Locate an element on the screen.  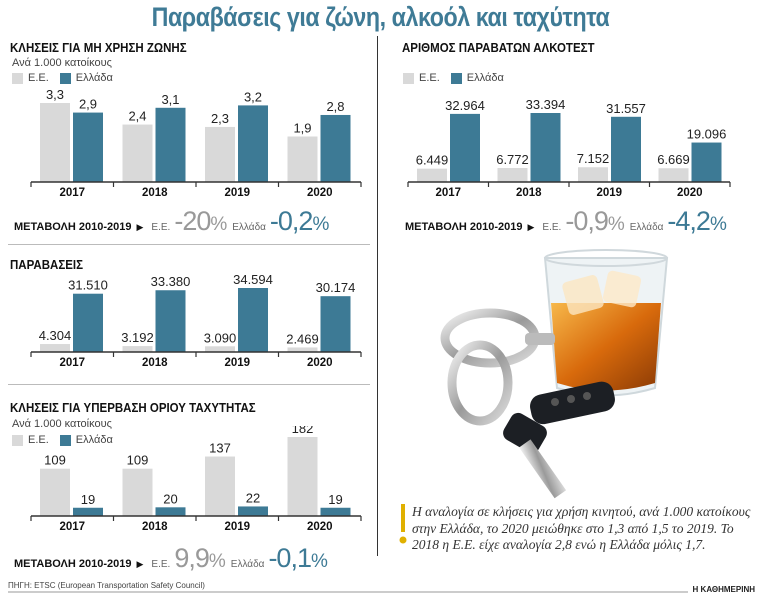
data-label: 6.772 is located at coordinates (512, 159).